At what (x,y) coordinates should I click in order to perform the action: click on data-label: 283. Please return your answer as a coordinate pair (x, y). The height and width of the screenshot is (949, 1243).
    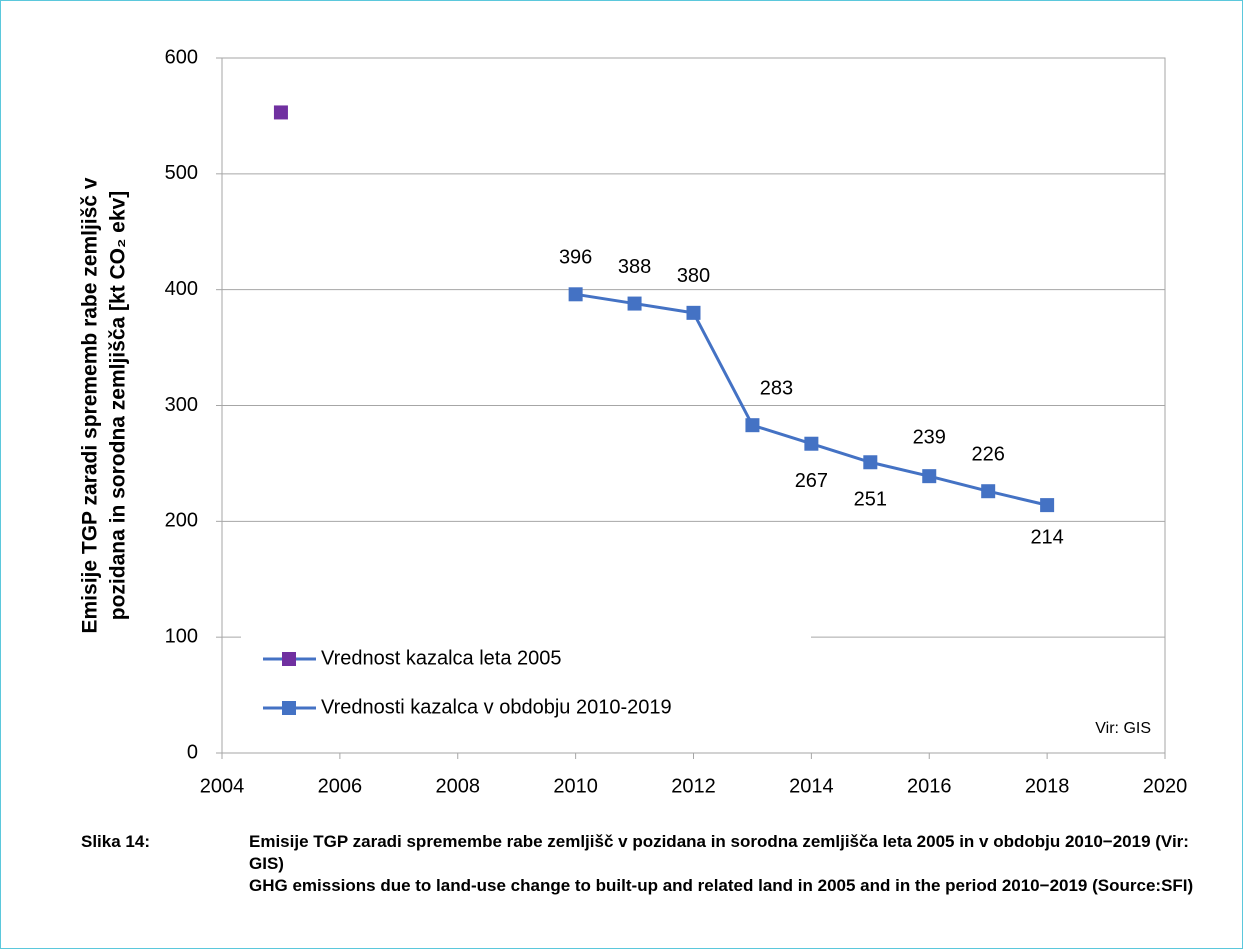
    Looking at the image, I should click on (776, 388).